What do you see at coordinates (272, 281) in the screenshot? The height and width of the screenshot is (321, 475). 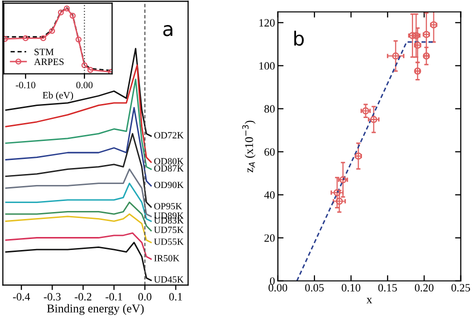 I see `y-tick-label: 0` at bounding box center [272, 281].